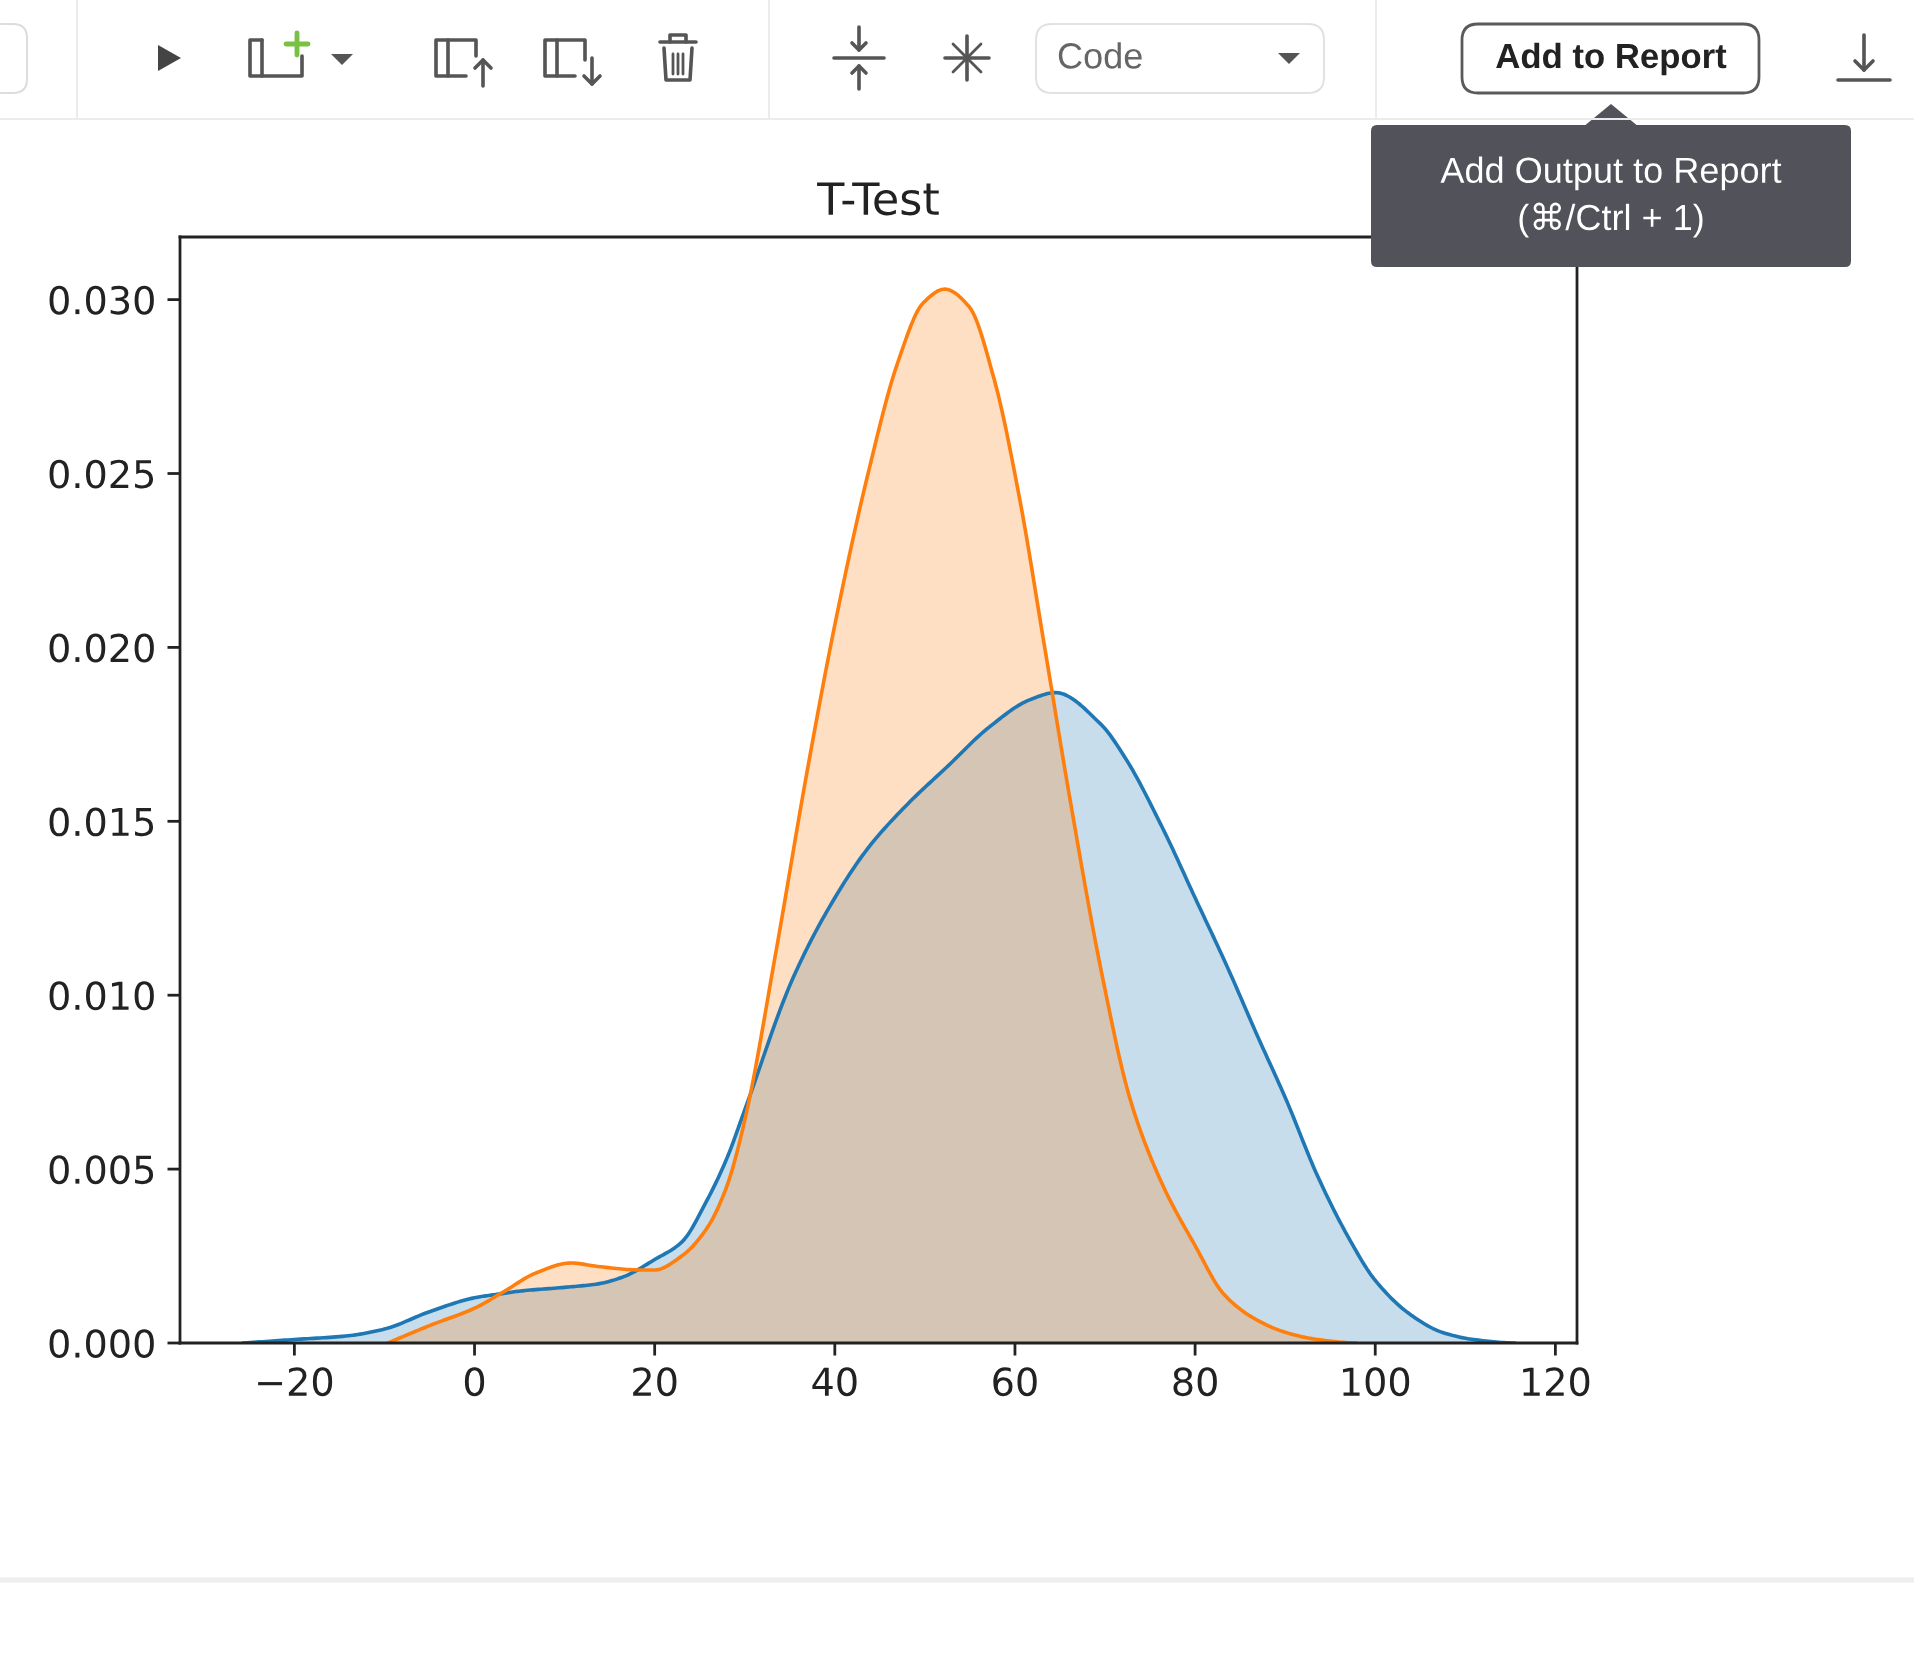  What do you see at coordinates (655, 1382) in the screenshot?
I see `x-tick-label: 20` at bounding box center [655, 1382].